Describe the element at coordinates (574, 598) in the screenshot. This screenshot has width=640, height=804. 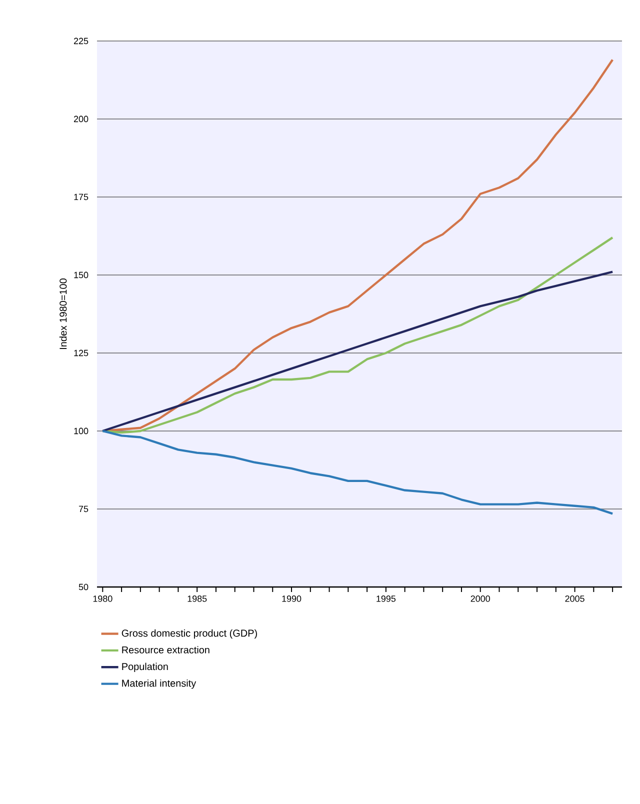
I see `x-tick-label: 2005` at that location.